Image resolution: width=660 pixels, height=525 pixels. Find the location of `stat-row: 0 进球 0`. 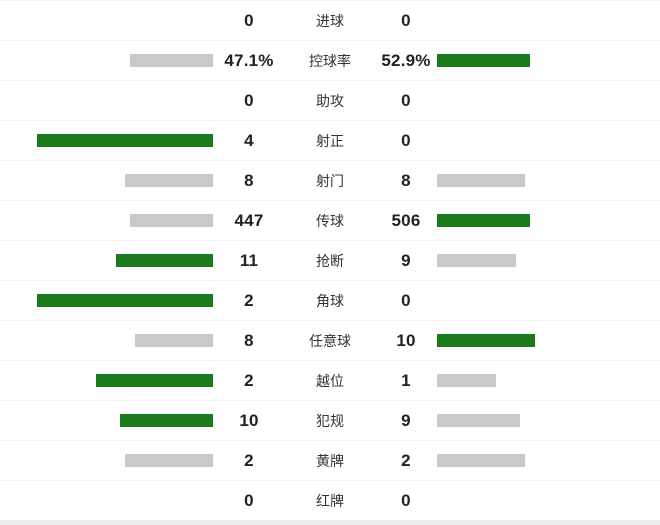

stat-row: 0 进球 0 is located at coordinates (330, 21).